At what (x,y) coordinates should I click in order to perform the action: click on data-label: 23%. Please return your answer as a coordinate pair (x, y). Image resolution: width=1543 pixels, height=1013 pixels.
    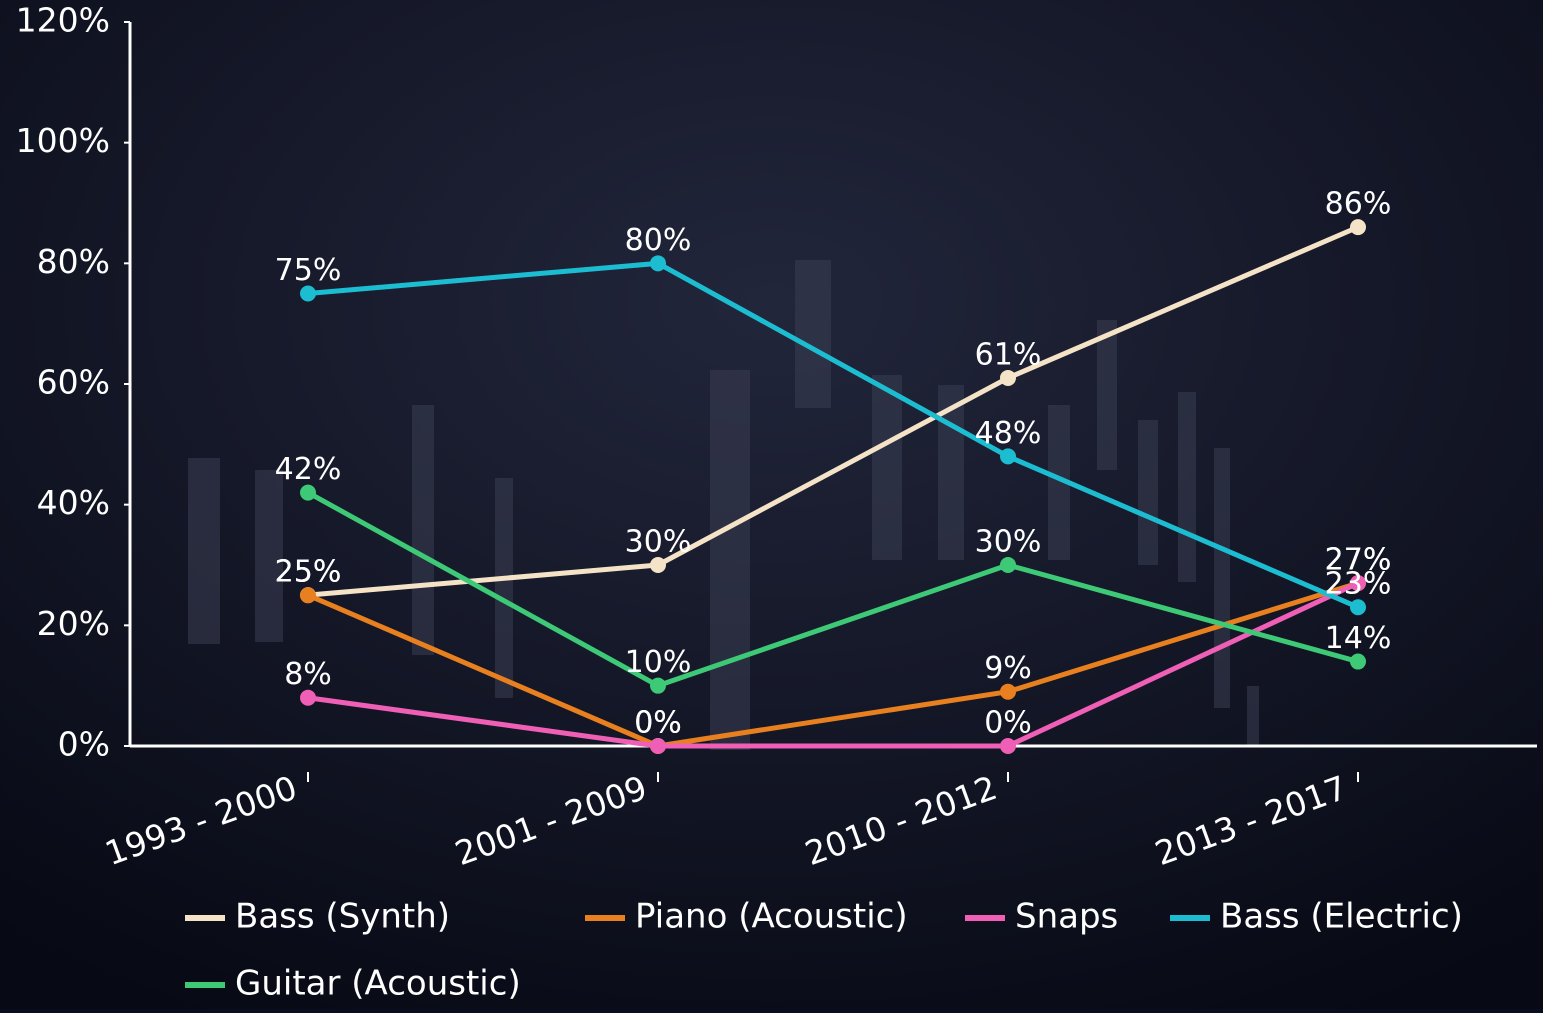
    Looking at the image, I should click on (1358, 584).